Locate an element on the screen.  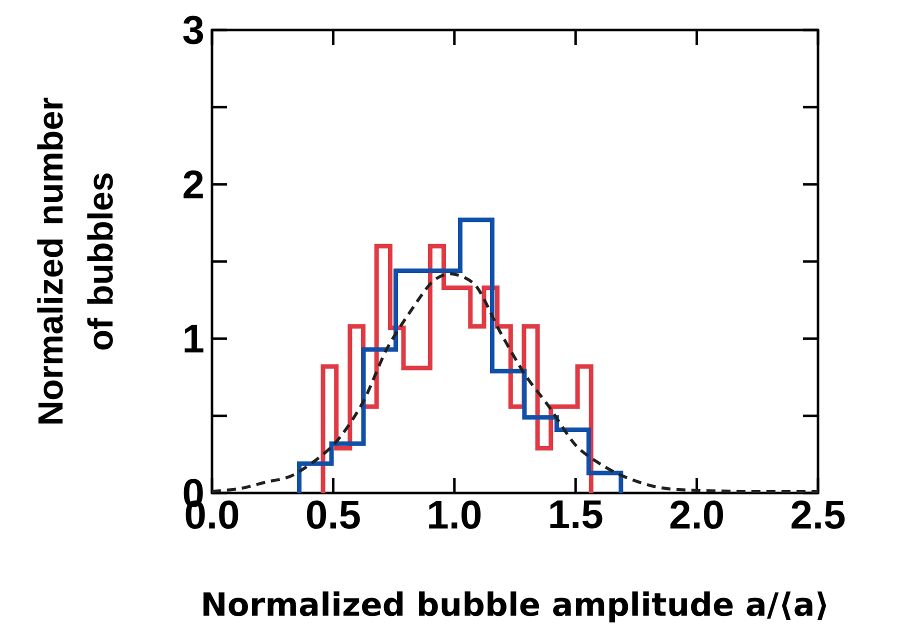
y-tick-label: 2 is located at coordinates (193, 184).